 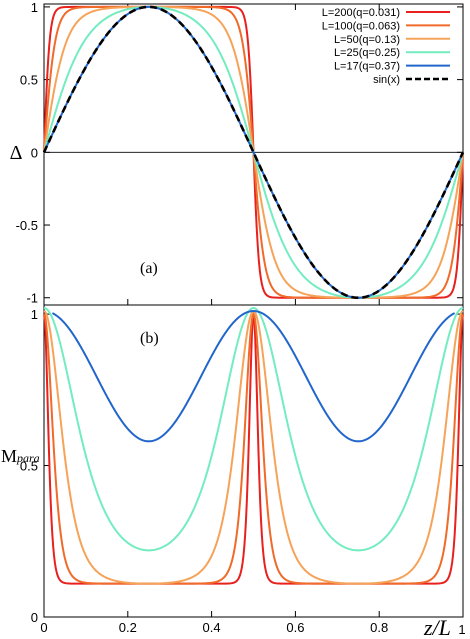 What do you see at coordinates (43, 627) in the screenshot?
I see `x-tick-label-b: 0` at bounding box center [43, 627].